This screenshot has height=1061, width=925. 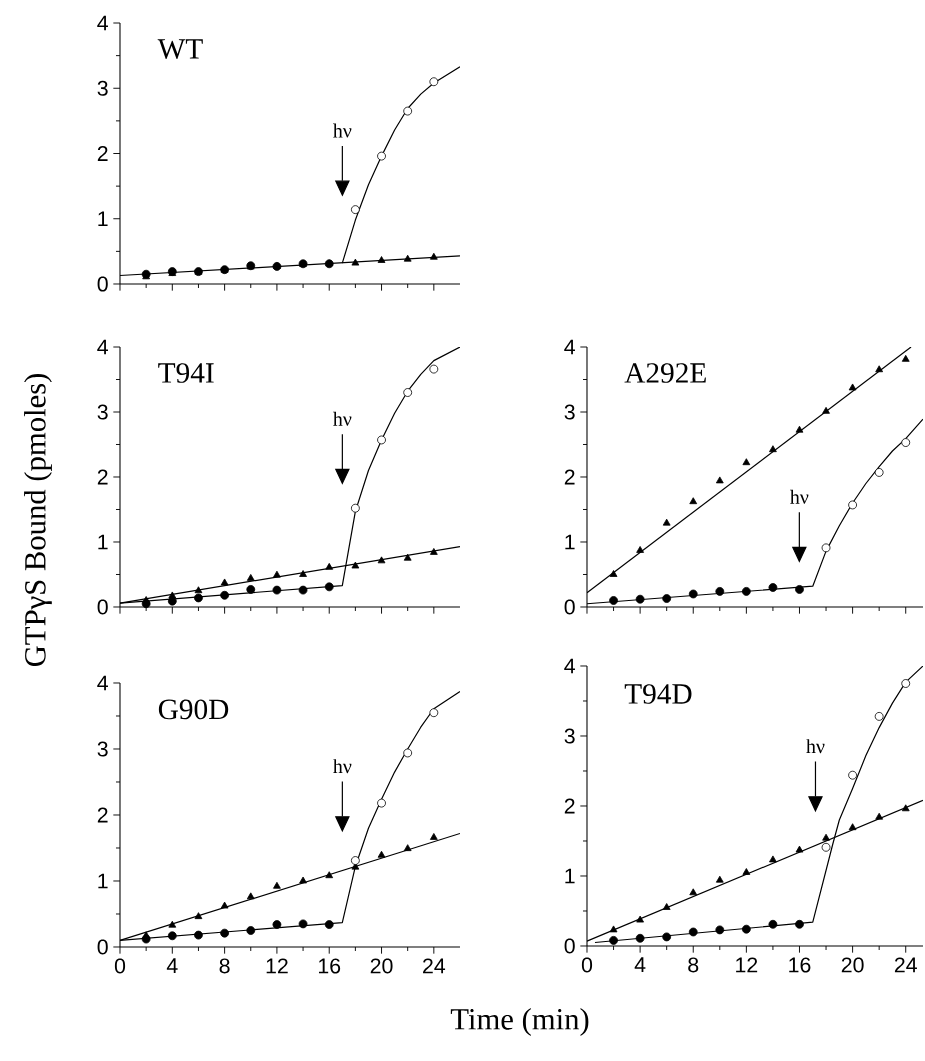 I want to click on chart-title: A292E, so click(x=665, y=373).